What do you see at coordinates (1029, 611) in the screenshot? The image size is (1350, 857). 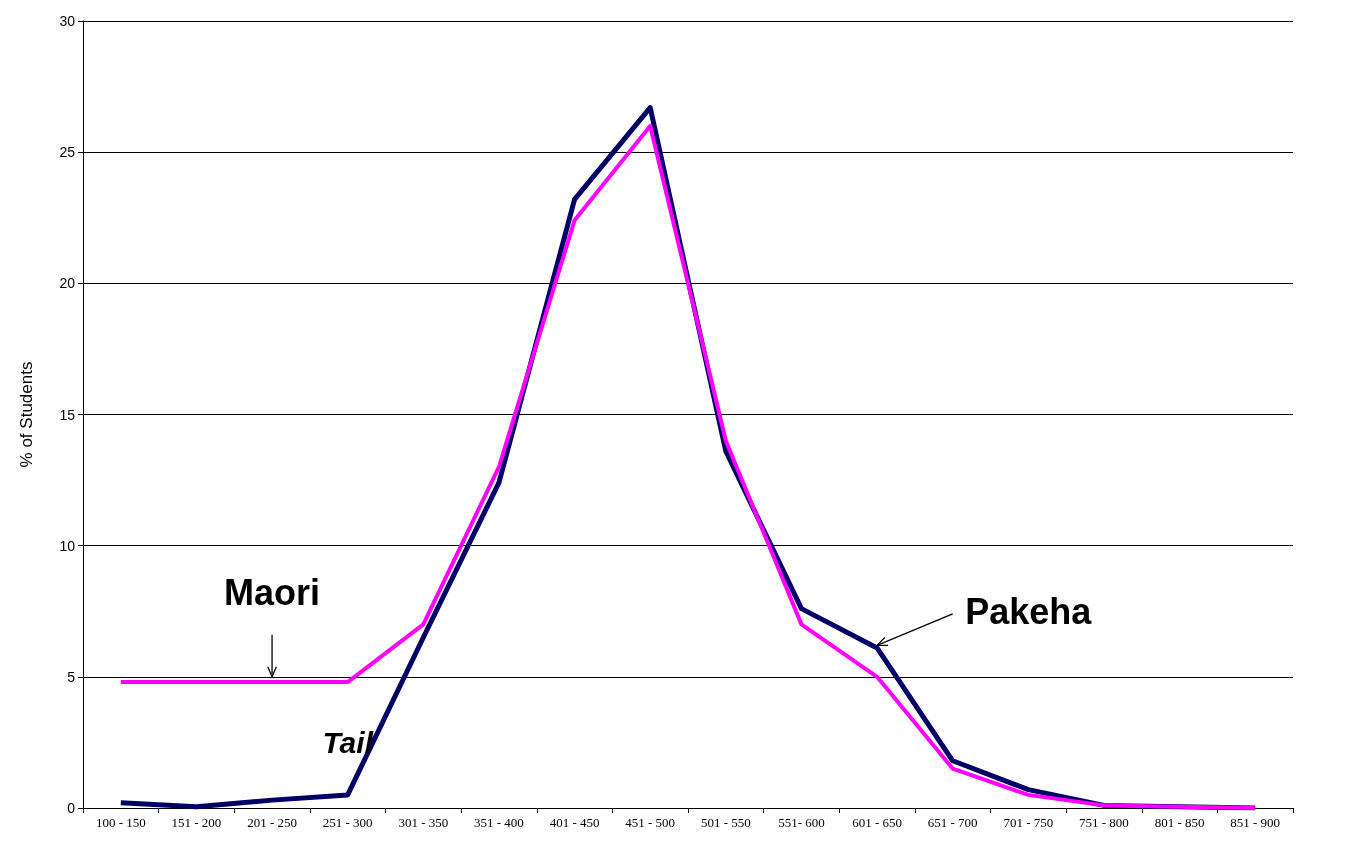 I see `text: Pakeha` at bounding box center [1029, 611].